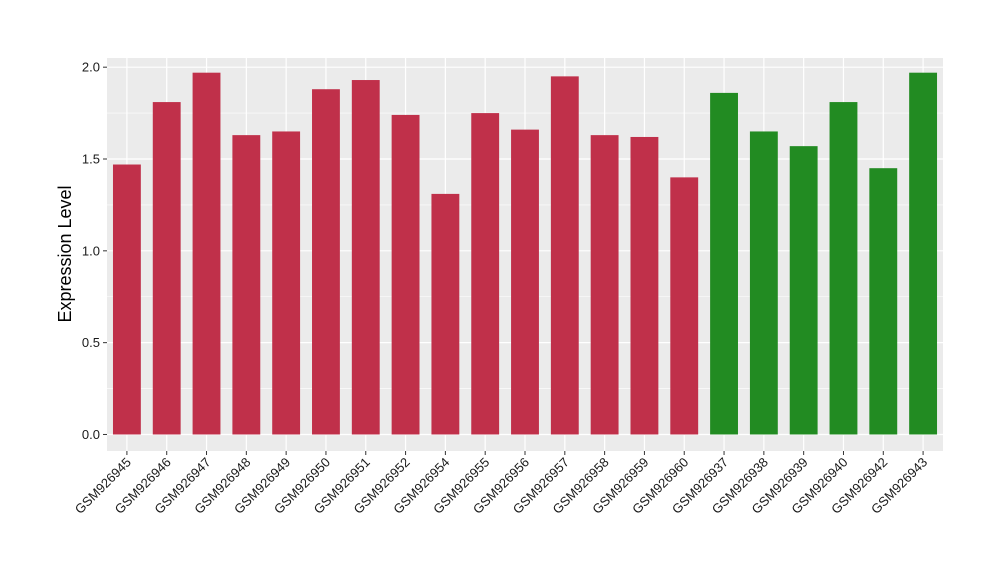 This screenshot has height=580, width=1000. I want to click on bar-GSM926951, so click(365, 257).